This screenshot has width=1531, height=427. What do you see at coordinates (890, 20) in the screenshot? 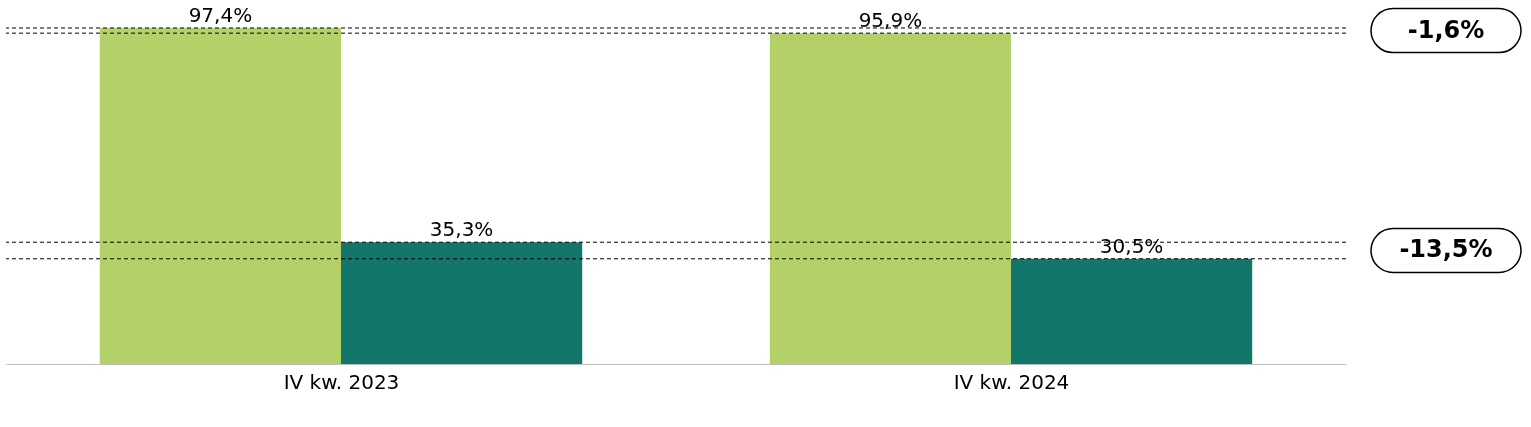
I see `data-label: 95,9%` at bounding box center [890, 20].